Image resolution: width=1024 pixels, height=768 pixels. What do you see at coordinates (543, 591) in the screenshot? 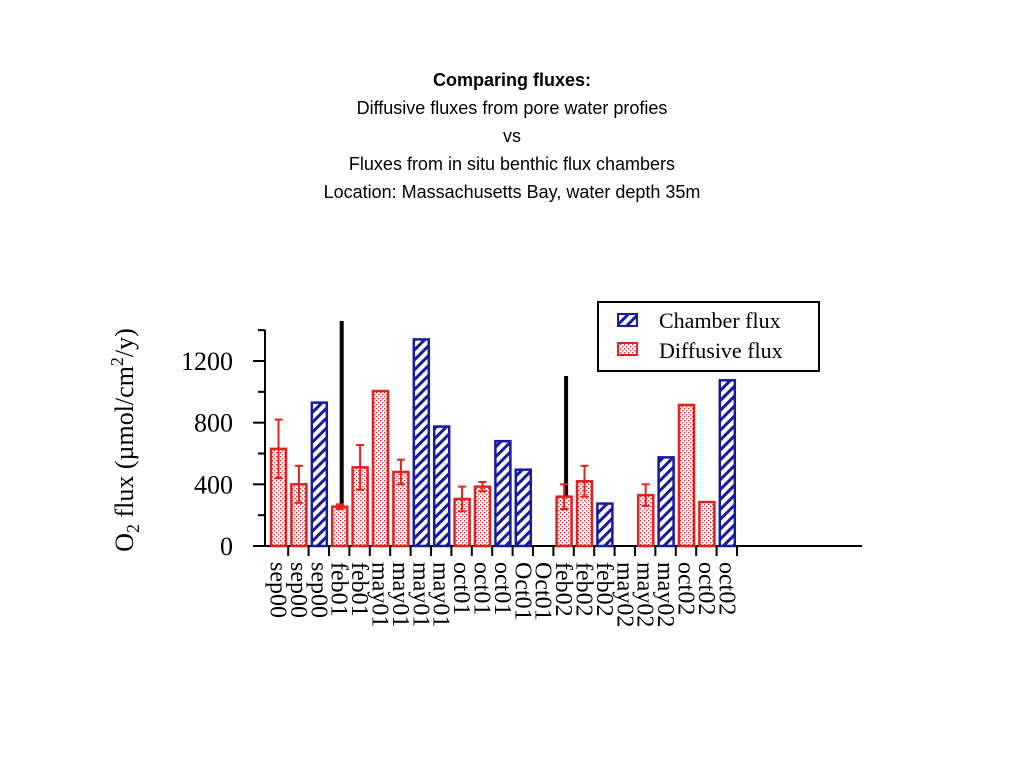
I see `x-tick-label-13: Oct01` at bounding box center [543, 591].